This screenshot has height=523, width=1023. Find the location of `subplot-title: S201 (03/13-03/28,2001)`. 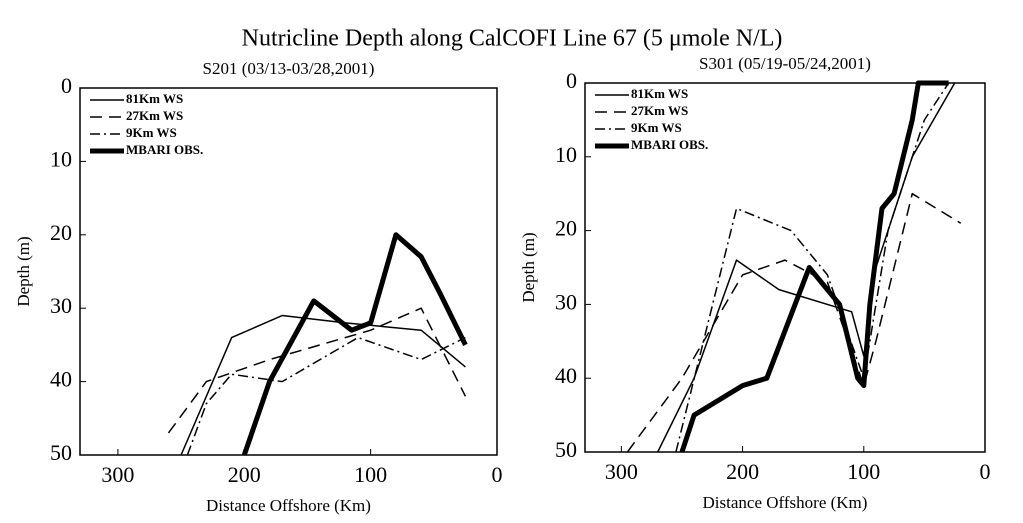

subplot-title: S201 (03/13-03/28,2001) is located at coordinates (289, 68).